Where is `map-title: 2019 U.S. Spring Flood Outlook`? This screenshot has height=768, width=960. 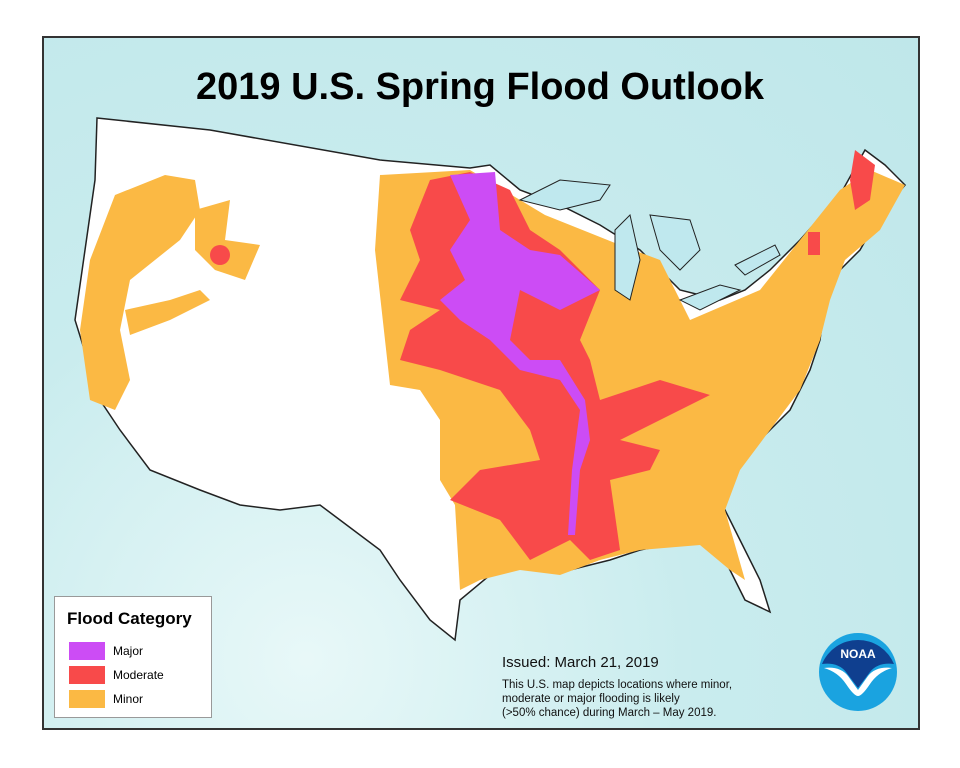
map-title: 2019 U.S. Spring Flood Outlook is located at coordinates (480, 87).